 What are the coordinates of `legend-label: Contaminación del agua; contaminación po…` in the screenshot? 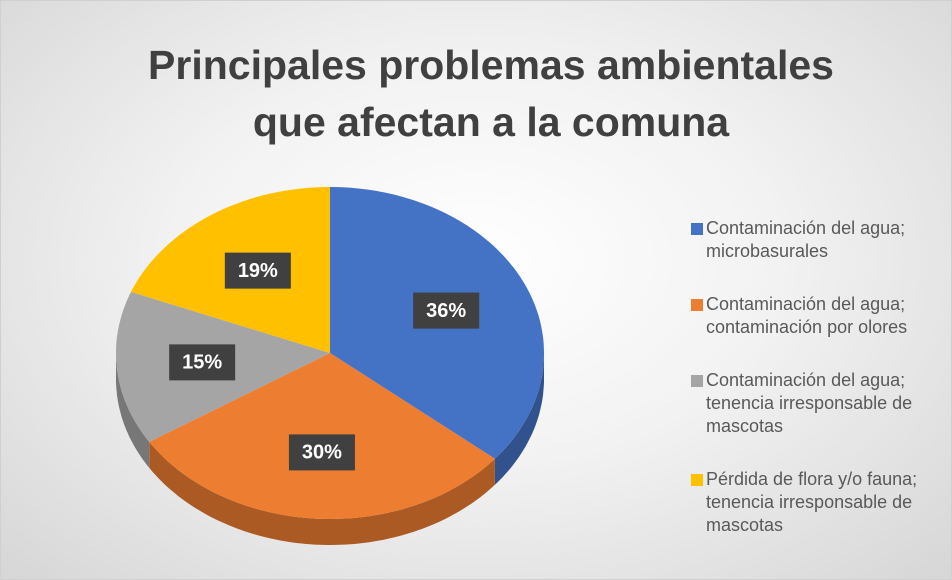 It's located at (807, 315).